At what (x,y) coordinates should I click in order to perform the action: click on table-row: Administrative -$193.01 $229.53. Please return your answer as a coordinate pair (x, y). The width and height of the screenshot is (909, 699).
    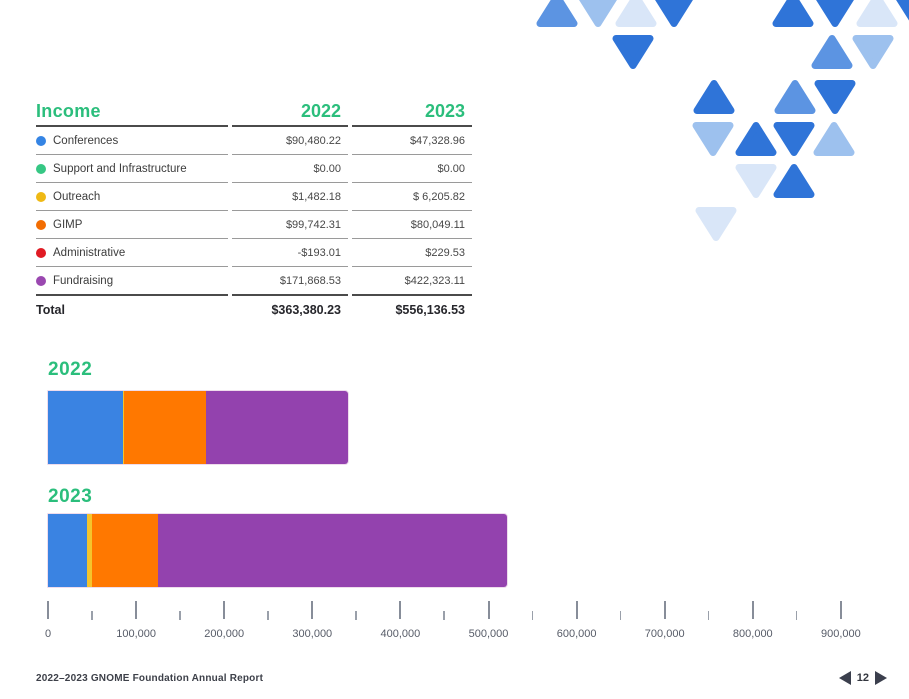
    Looking at the image, I should click on (254, 253).